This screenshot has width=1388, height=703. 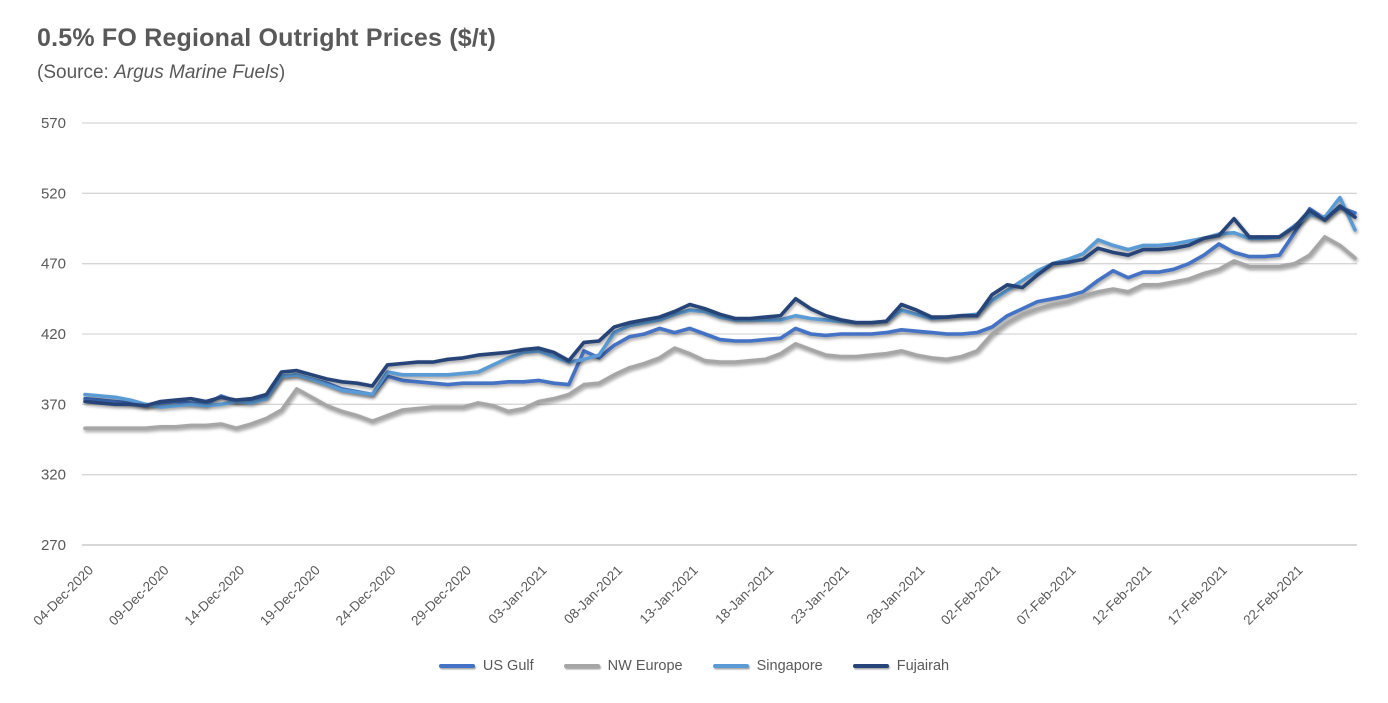 What do you see at coordinates (1121, 595) in the screenshot?
I see `x-tick-label-14: 12-Feb-2021` at bounding box center [1121, 595].